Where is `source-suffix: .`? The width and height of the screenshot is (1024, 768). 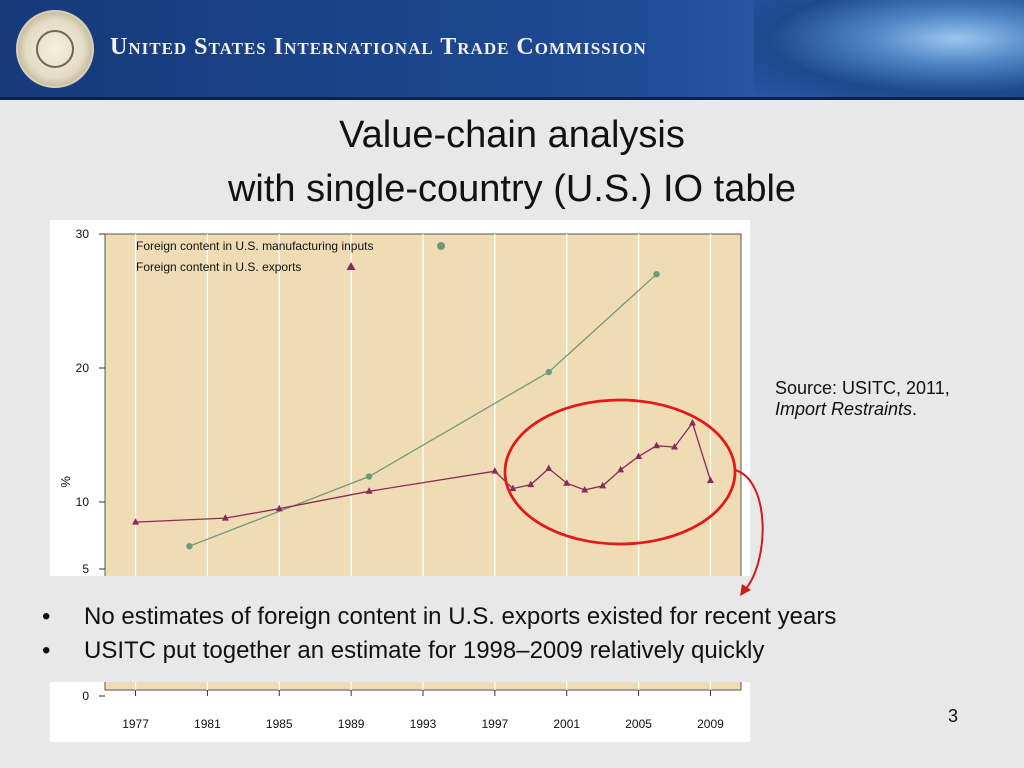
source-suffix: . is located at coordinates (915, 409).